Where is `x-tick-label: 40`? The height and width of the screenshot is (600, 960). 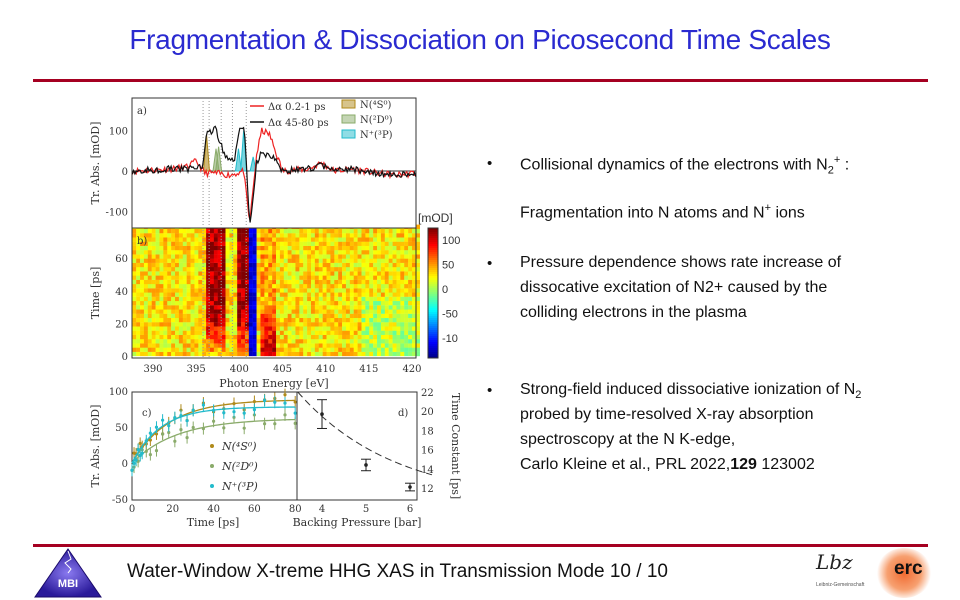
x-tick-label: 40 is located at coordinates (213, 509).